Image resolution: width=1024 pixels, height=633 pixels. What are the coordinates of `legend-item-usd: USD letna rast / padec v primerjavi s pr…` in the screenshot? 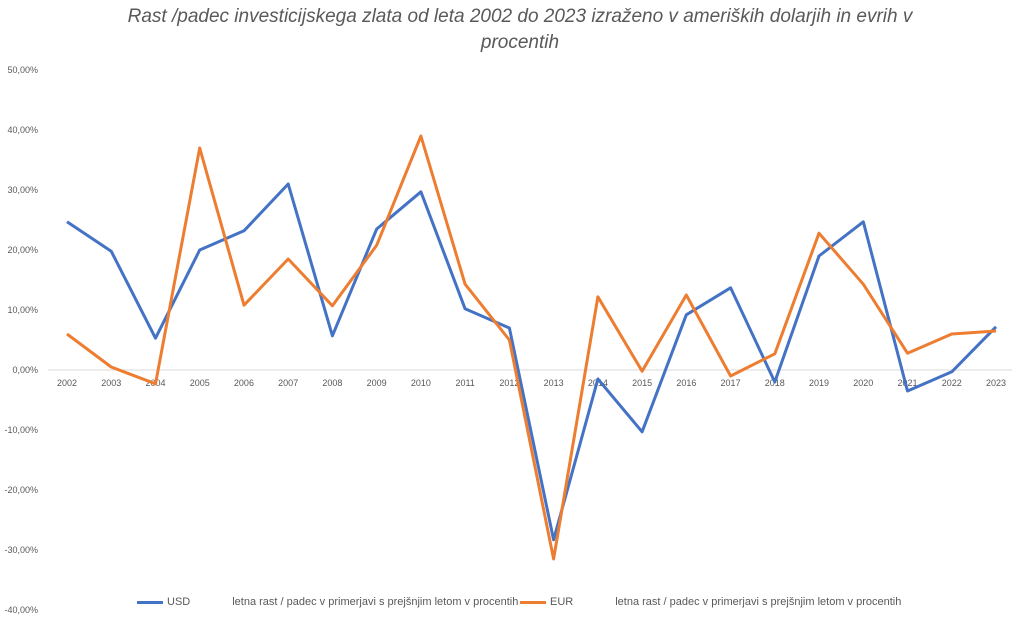 It's located at (327, 602).